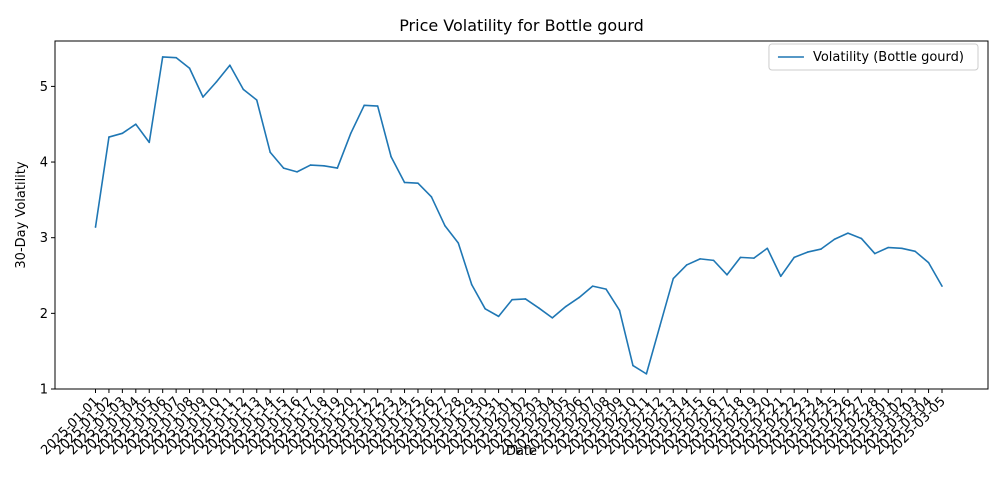  I want to click on legend-box, so click(873, 57).